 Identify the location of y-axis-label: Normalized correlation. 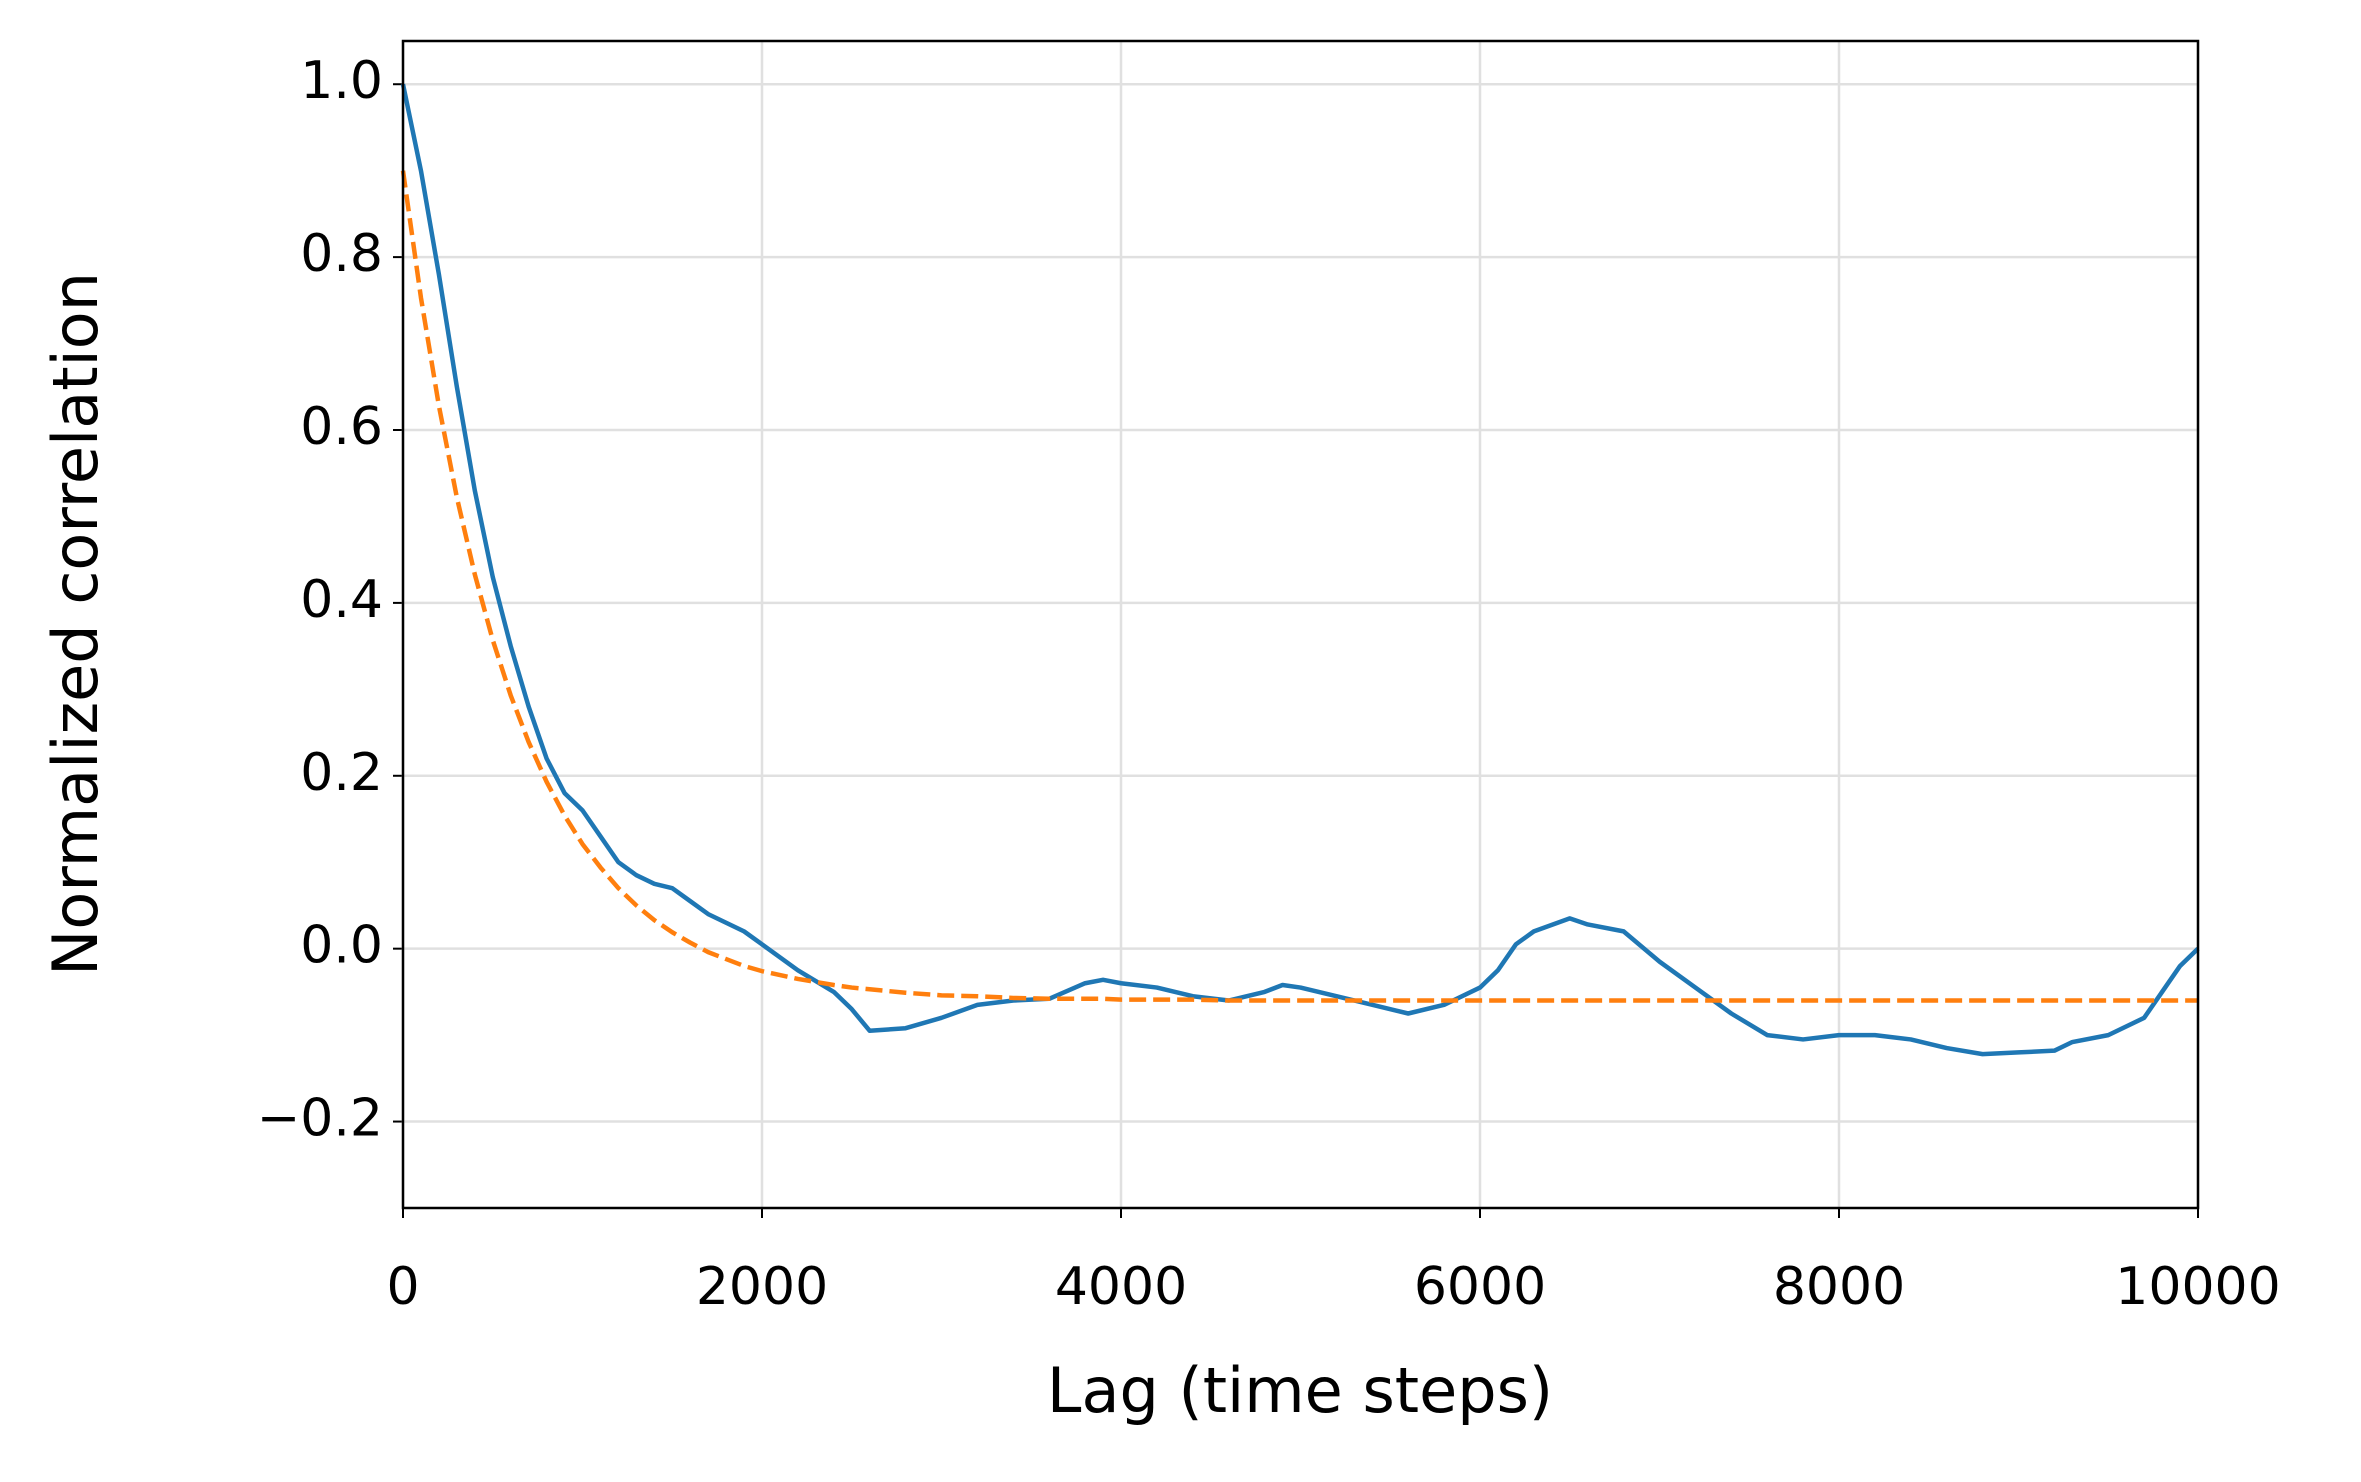
(75, 624).